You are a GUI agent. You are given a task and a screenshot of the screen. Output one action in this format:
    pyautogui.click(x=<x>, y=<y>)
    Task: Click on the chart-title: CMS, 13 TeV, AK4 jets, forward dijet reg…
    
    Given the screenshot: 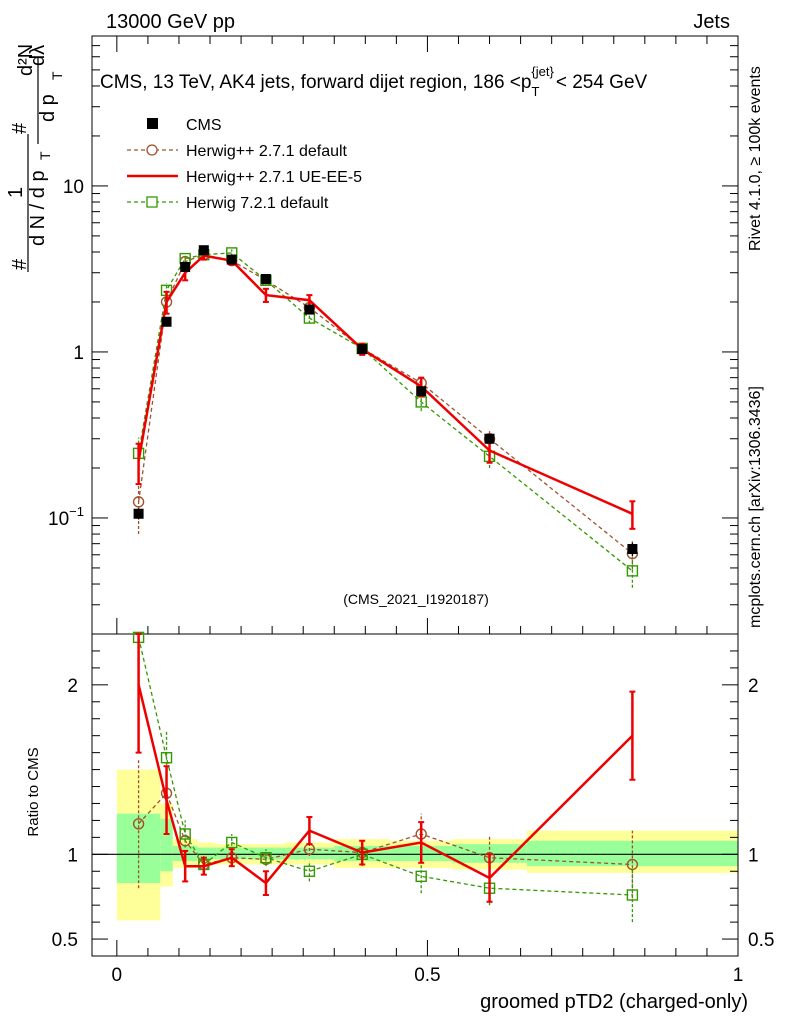 What is the action you would take?
    pyautogui.click(x=374, y=81)
    